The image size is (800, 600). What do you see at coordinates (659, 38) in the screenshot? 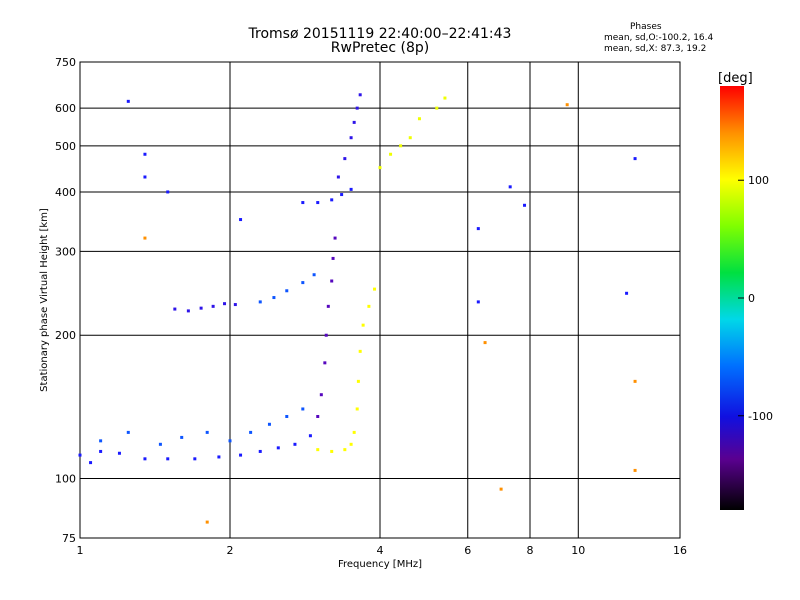
I see `stats-o-mode: mean, sd,O:-100.2, 16.4` at bounding box center [659, 38].